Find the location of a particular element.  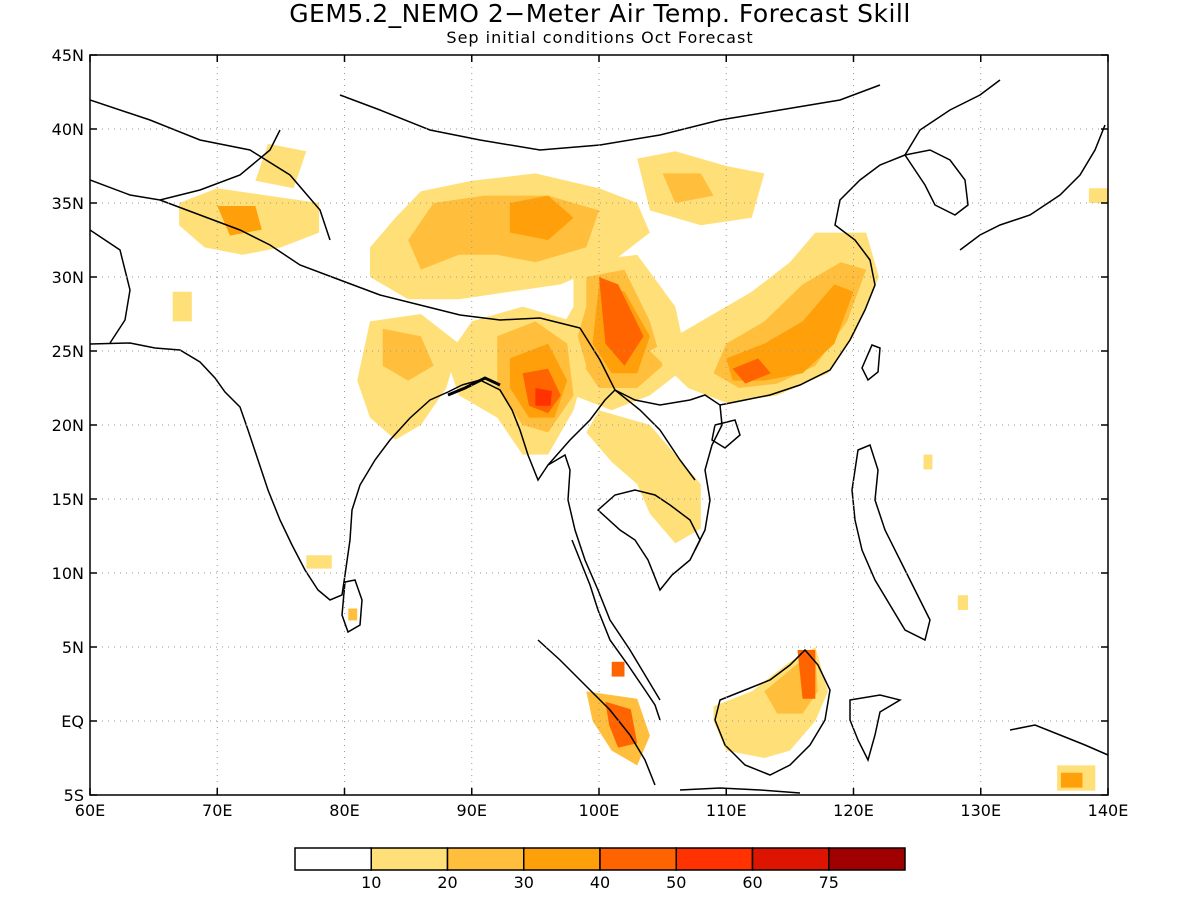

border-himalaya is located at coordinates (370, 264).